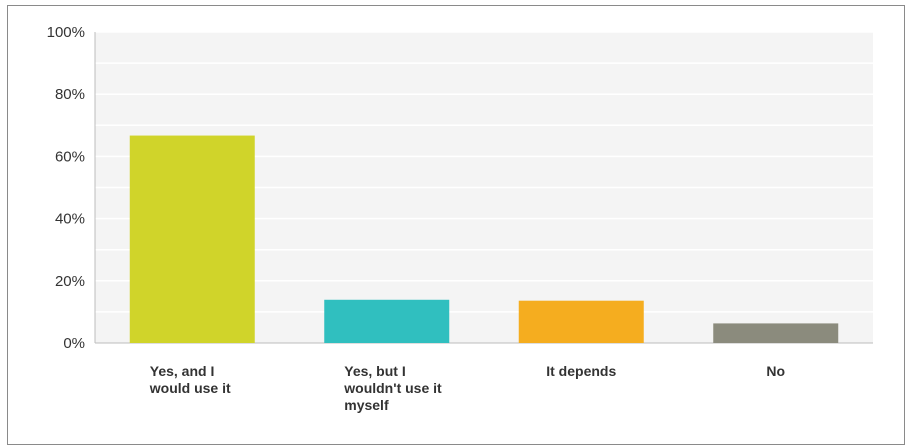  I want to click on x-tick-label-line: It depends, so click(581, 371).